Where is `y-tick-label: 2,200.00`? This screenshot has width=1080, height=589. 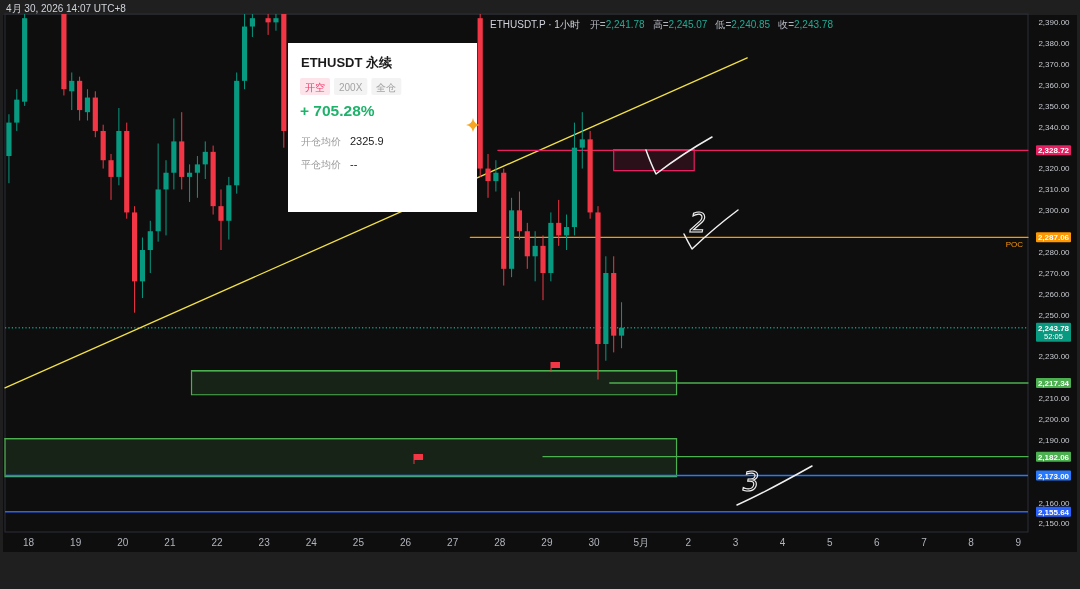 y-tick-label: 2,200.00 is located at coordinates (1054, 420).